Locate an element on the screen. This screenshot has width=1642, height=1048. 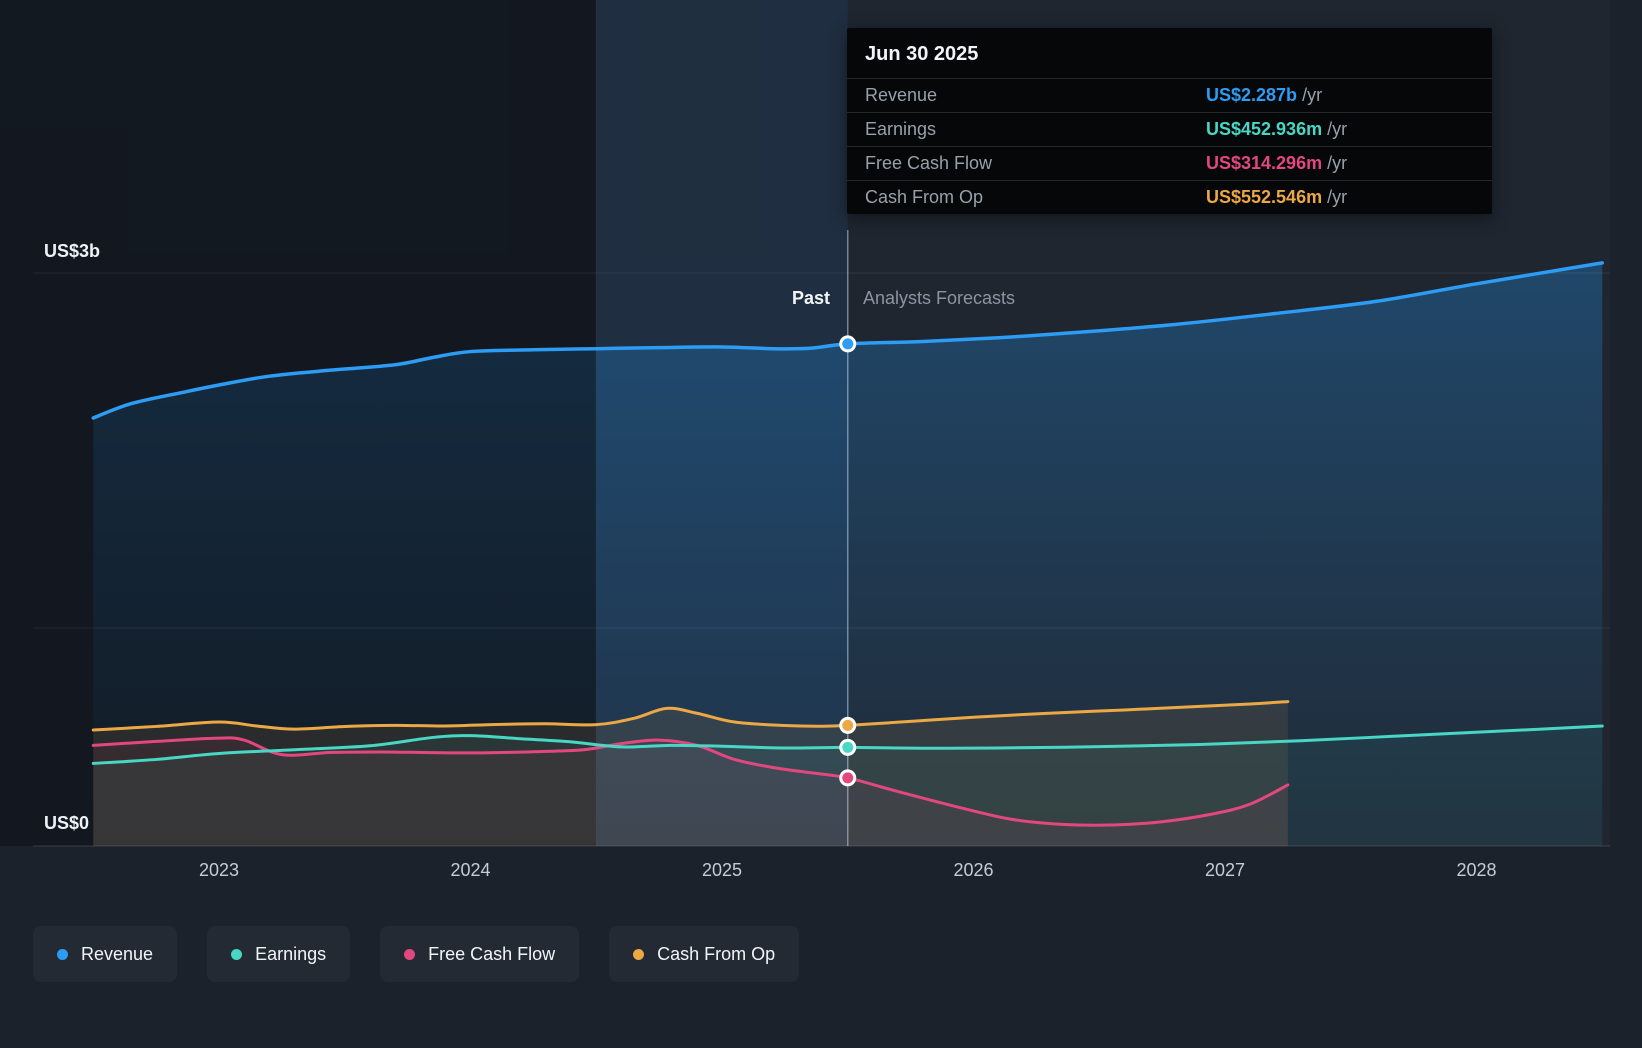
tooltip-date: Jun 30 2025 is located at coordinates (922, 54).